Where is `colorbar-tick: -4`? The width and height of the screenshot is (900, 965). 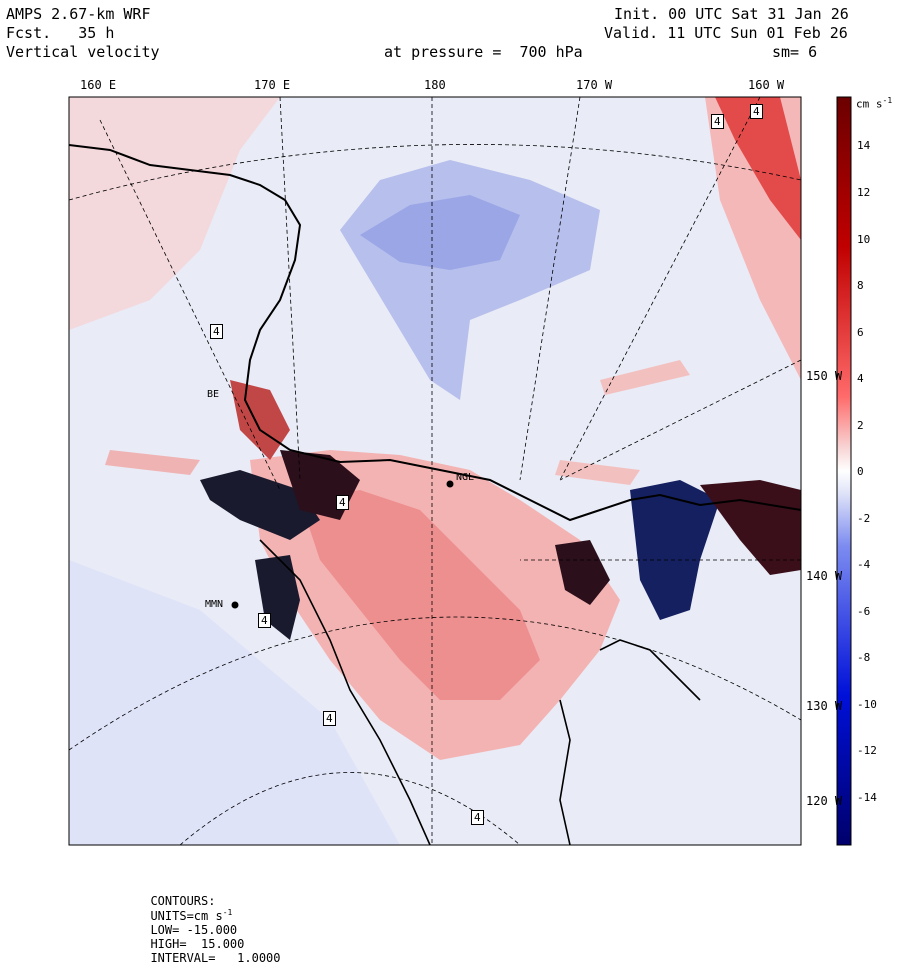
colorbar-tick: -4 is located at coordinates (864, 564).